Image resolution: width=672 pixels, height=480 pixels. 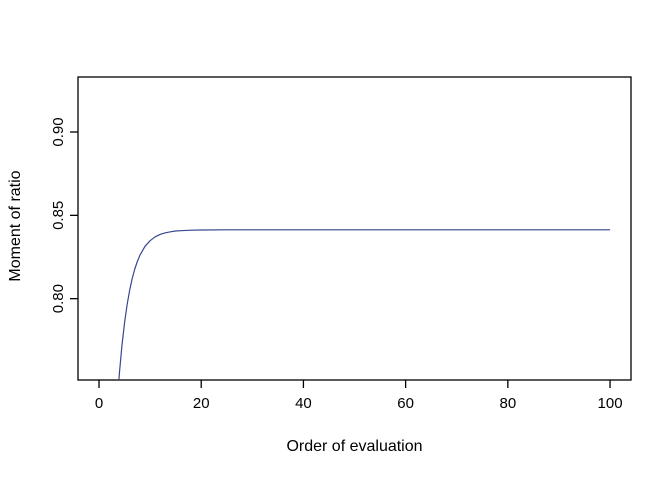 What do you see at coordinates (610, 403) in the screenshot?
I see `x-tick-label: 100` at bounding box center [610, 403].